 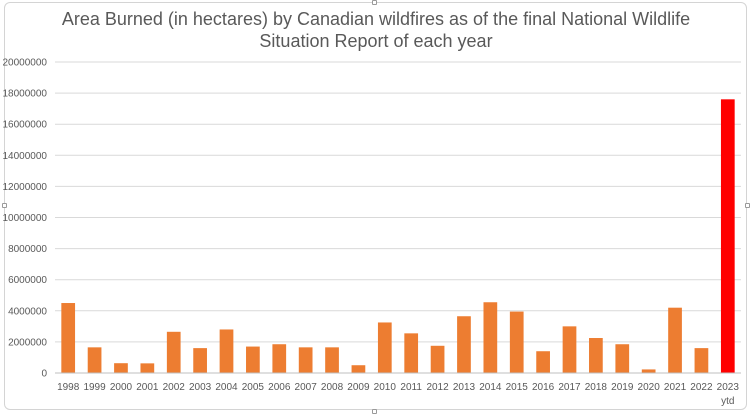 I want to click on y-tick-label: 16000000, so click(x=25, y=125).